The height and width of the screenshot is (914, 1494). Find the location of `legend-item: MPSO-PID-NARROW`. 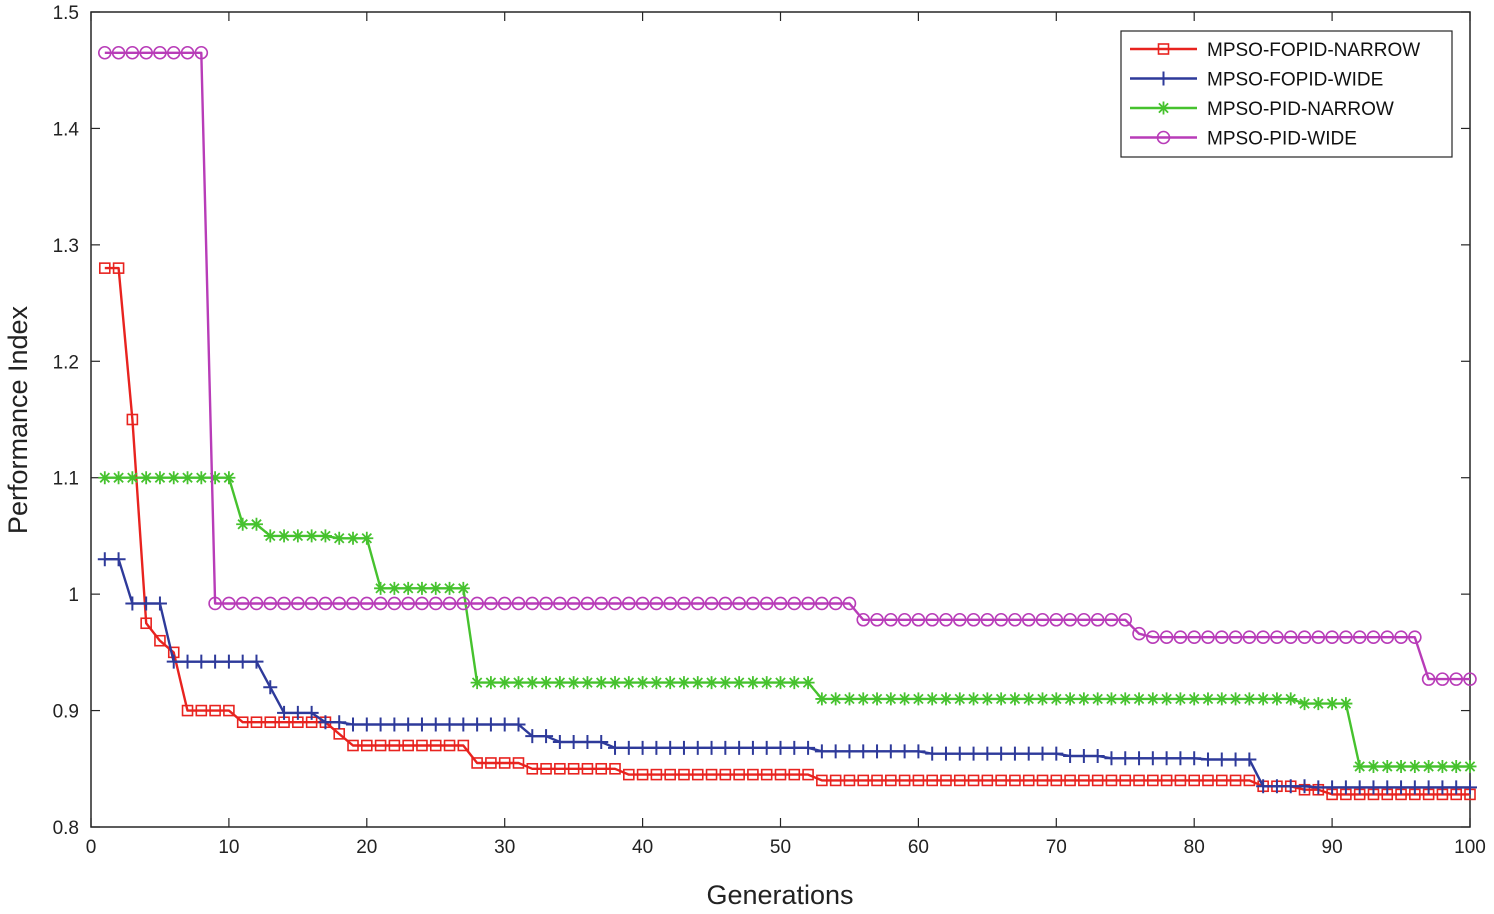

legend-item: MPSO-PID-NARROW is located at coordinates (1262, 109).